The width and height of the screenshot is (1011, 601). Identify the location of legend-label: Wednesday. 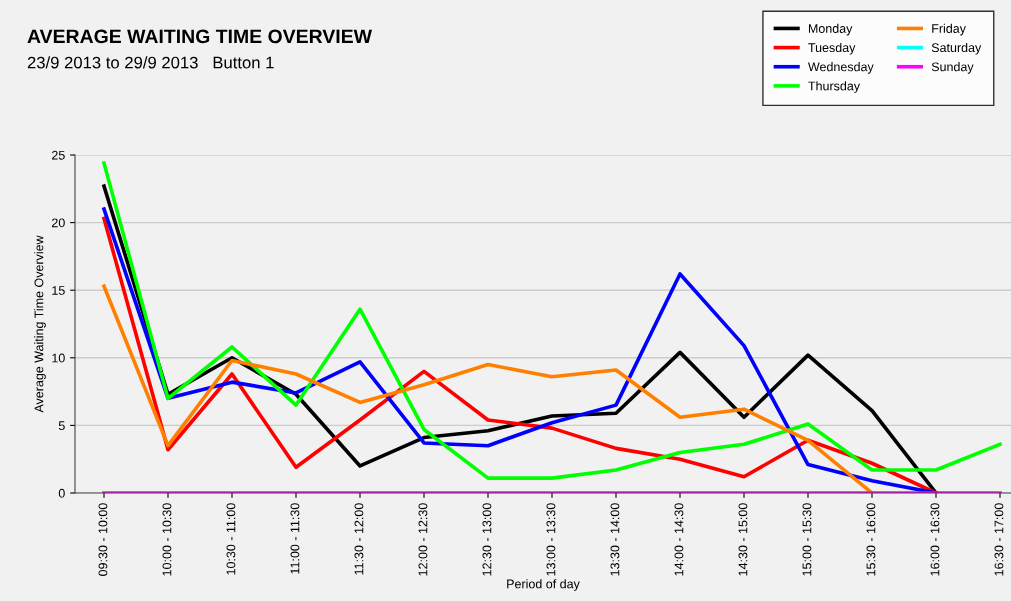
(840, 68).